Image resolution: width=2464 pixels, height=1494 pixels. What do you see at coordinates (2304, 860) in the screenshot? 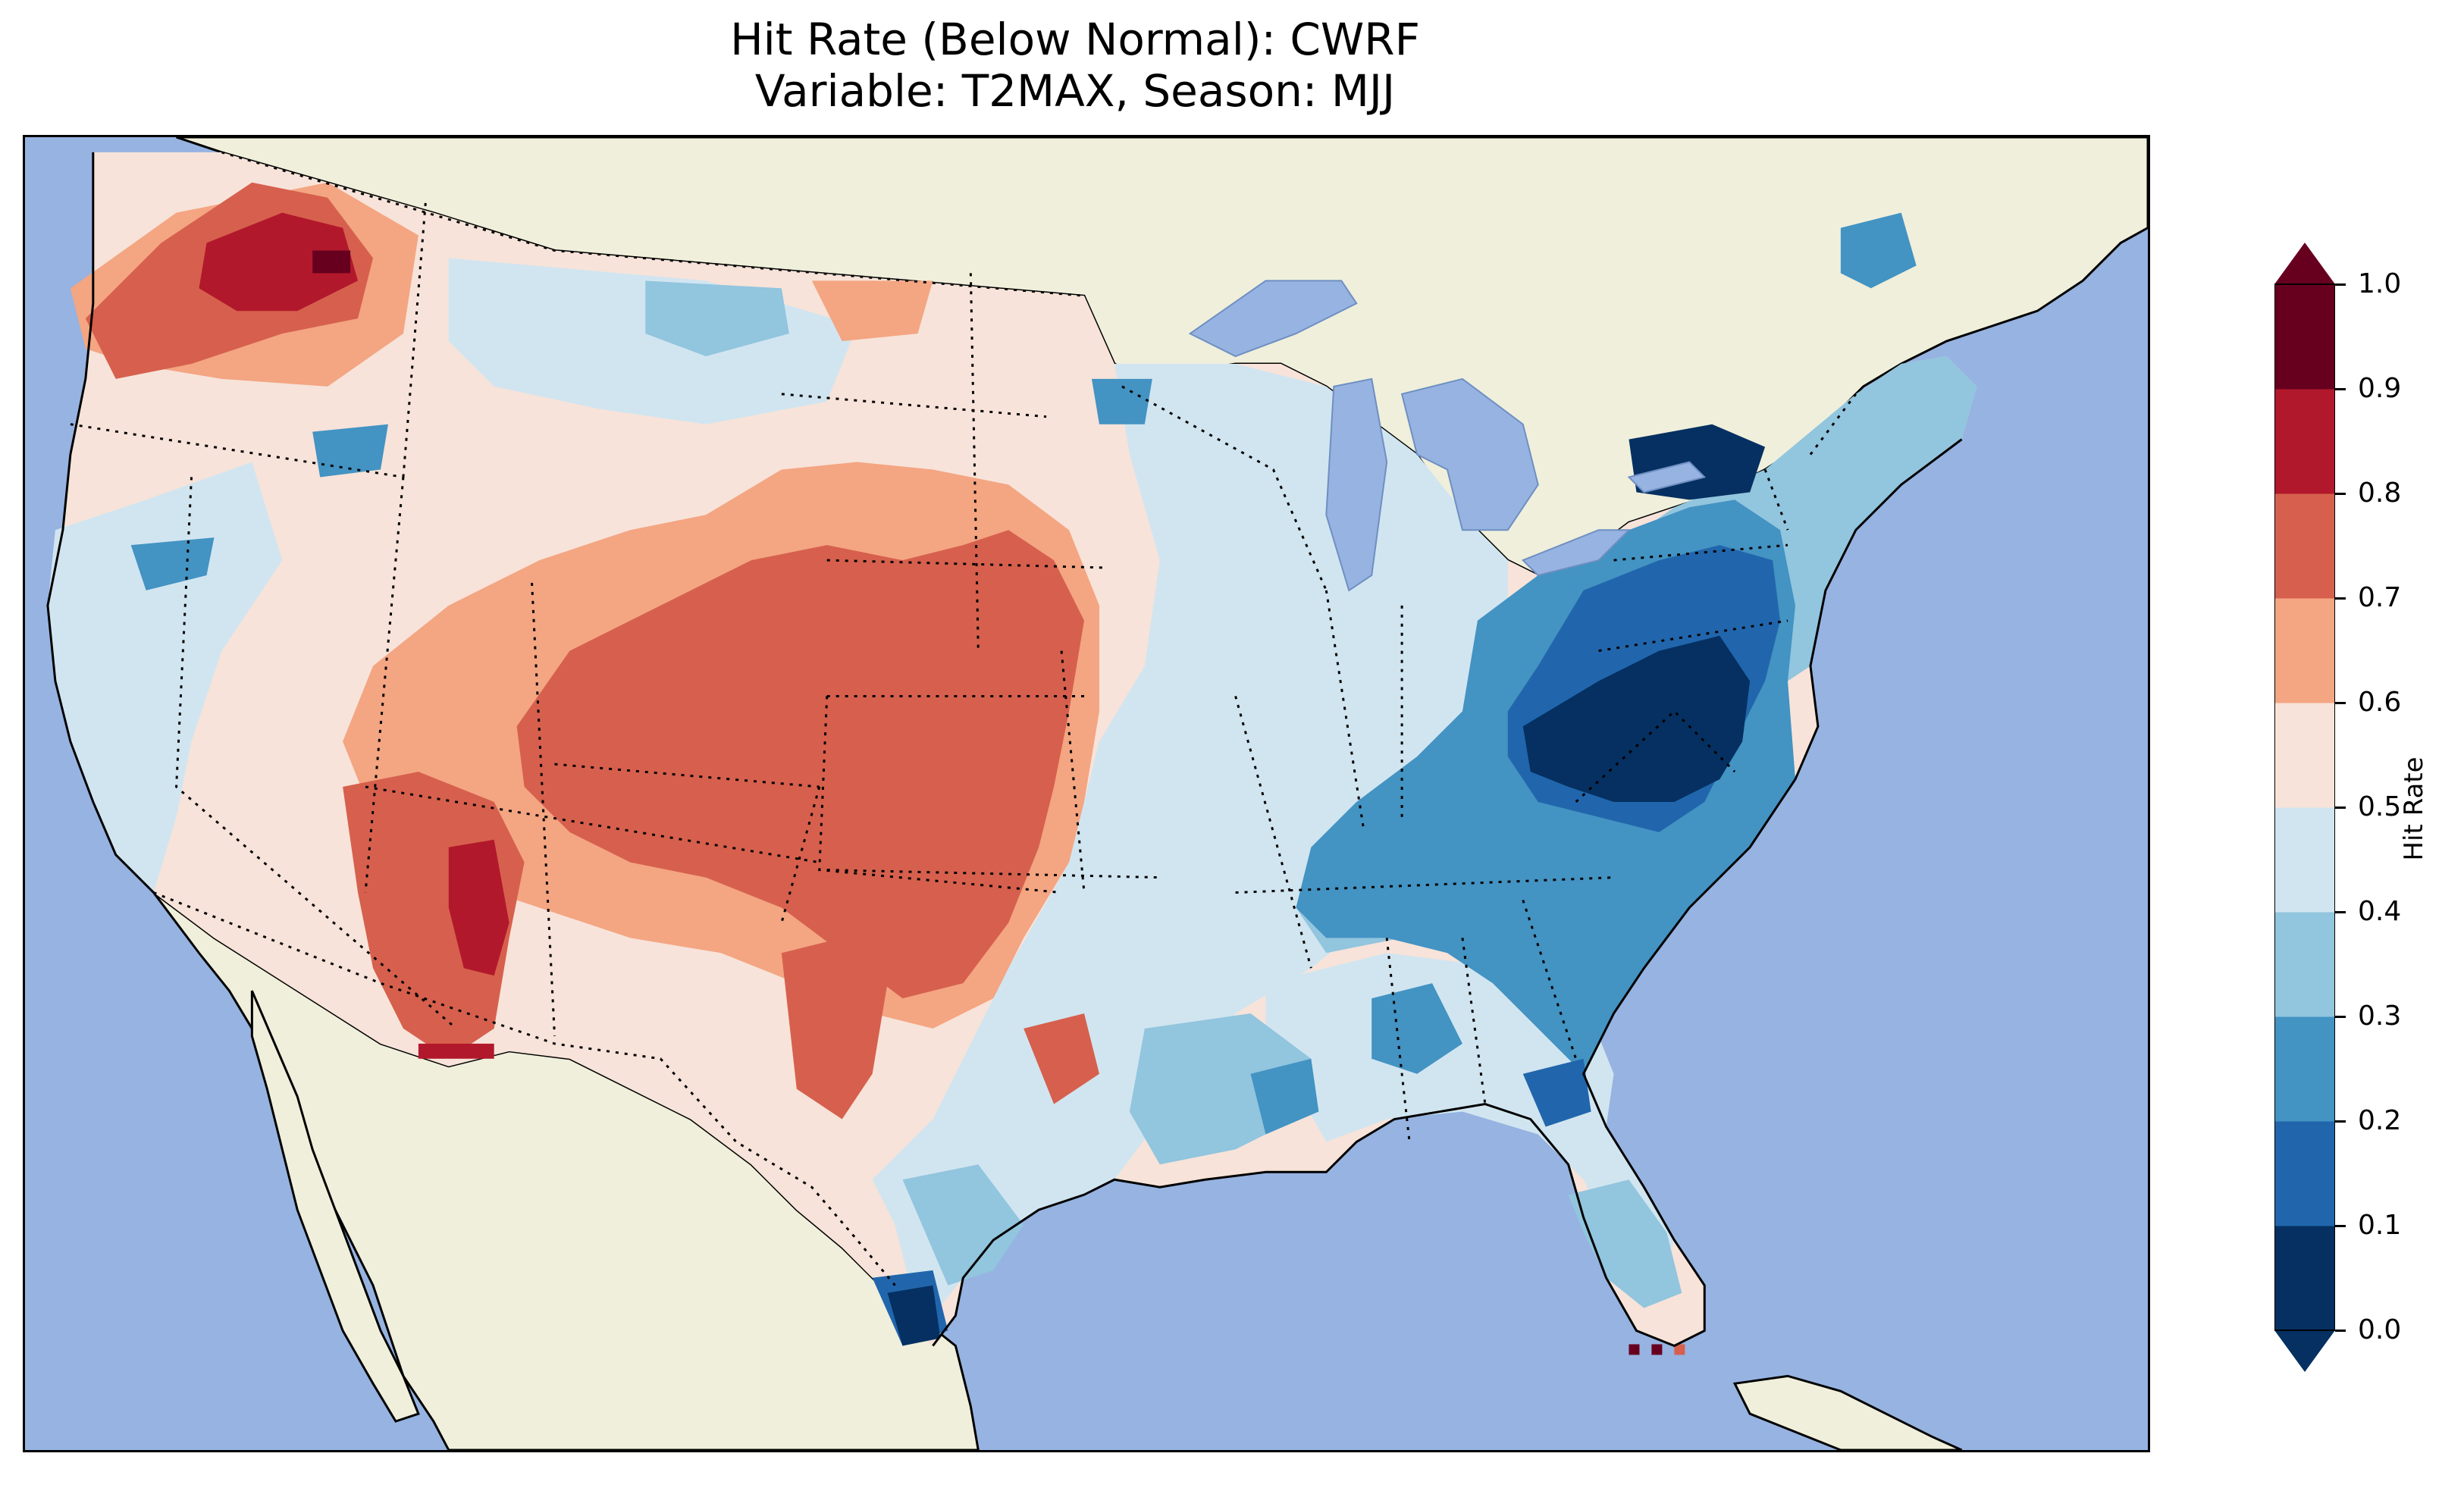
I see `colorbar-bin-0.4-0.5` at bounding box center [2304, 860].